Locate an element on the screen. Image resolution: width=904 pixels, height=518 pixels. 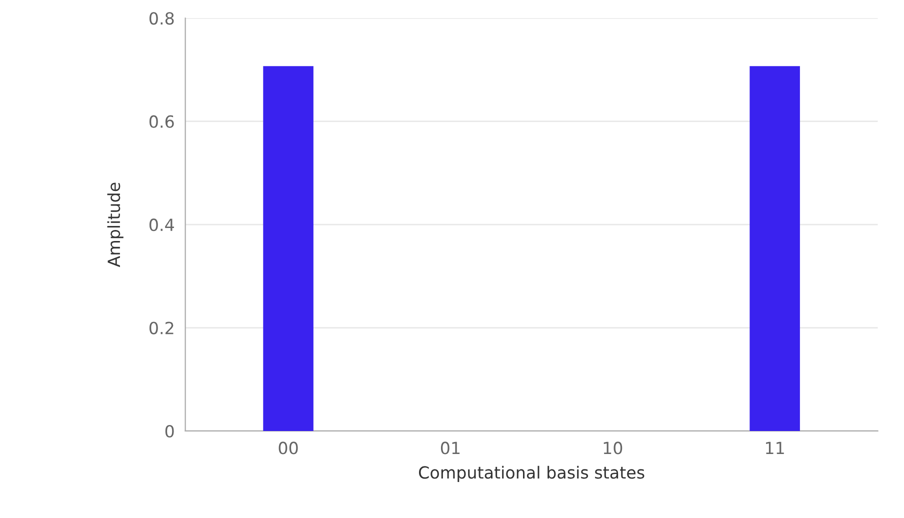
y-tick-label: 0.8 is located at coordinates (161, 18).